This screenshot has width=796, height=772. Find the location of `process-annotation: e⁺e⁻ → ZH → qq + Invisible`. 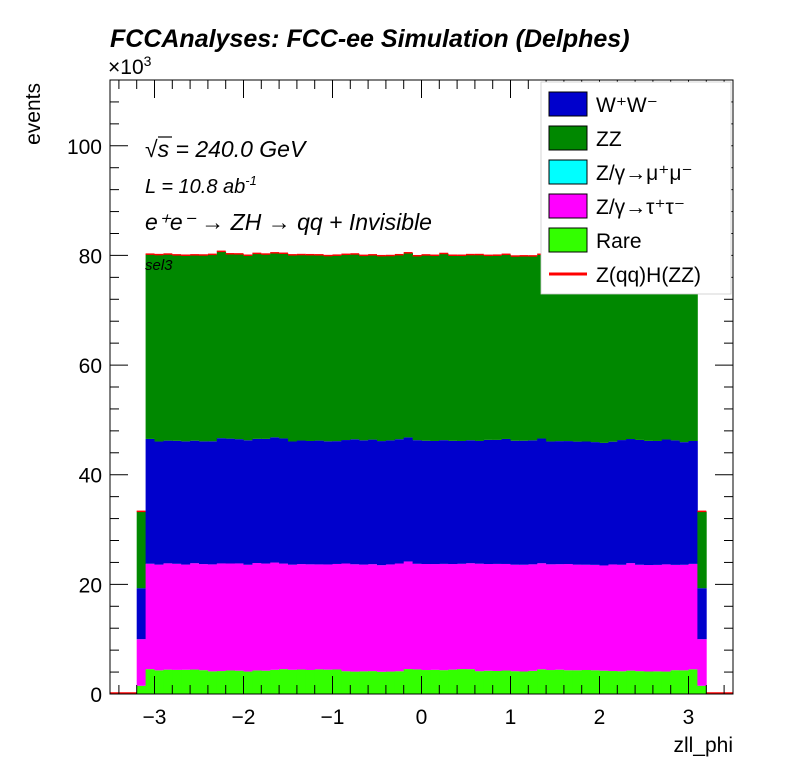

process-annotation: e⁺e⁻ → ZH → qq + Invisible is located at coordinates (288, 222).